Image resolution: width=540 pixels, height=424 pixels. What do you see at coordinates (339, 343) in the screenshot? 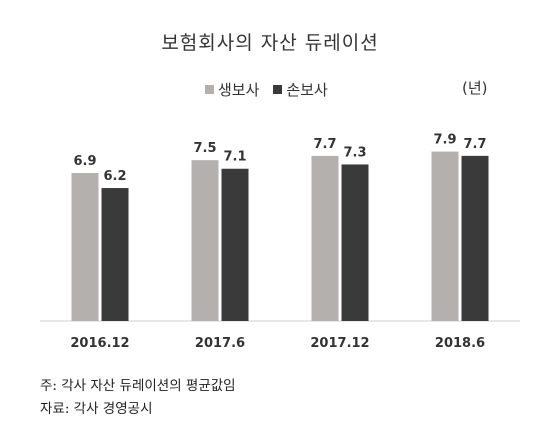
I see `x-tick-label-2017.12: 2017.12` at bounding box center [339, 343].